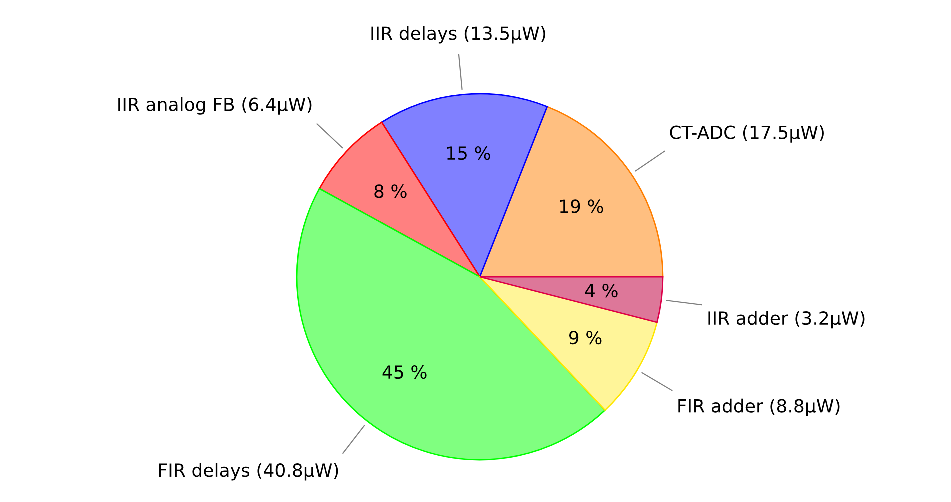  What do you see at coordinates (582, 207) in the screenshot?
I see `data-label: 19 %` at bounding box center [582, 207].